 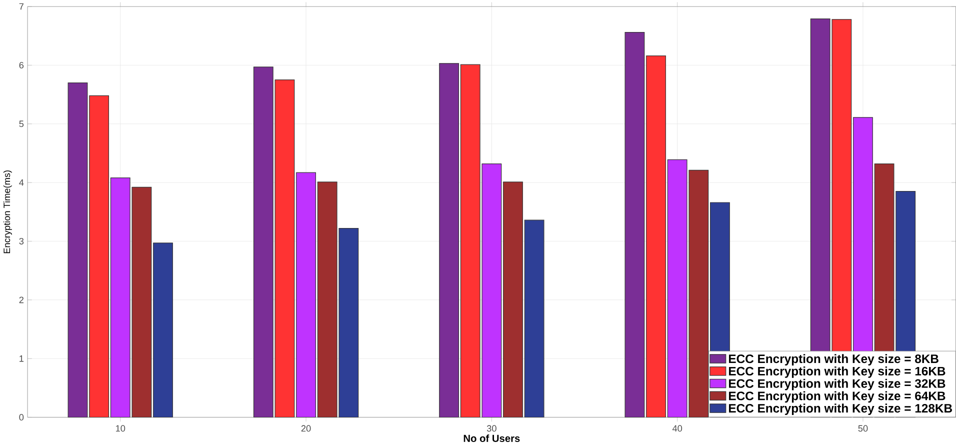 What do you see at coordinates (21, 123) in the screenshot?
I see `y-tick-label: 5` at bounding box center [21, 123].